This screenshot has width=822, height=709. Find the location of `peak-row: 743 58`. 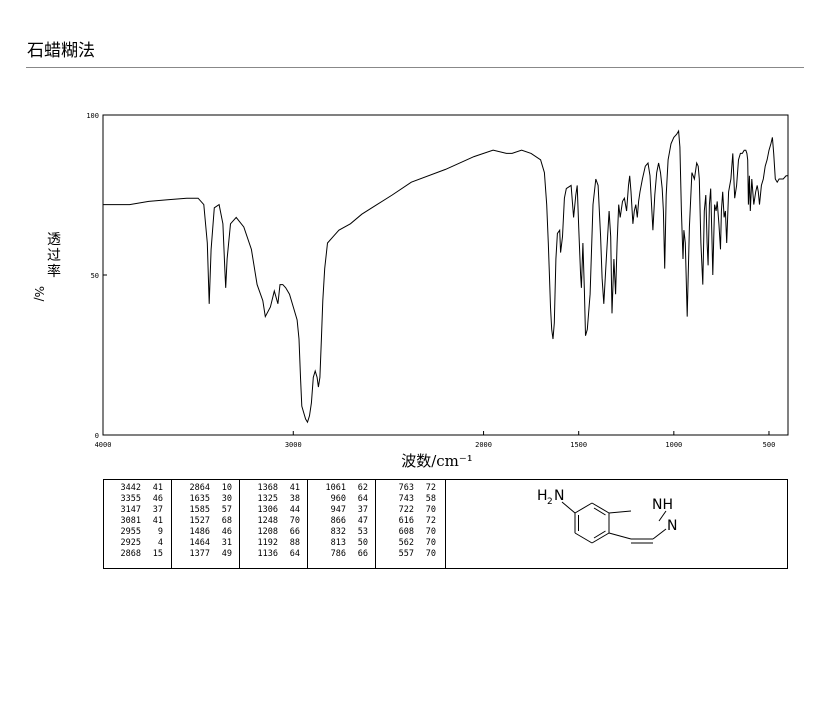

peak-row: 743 58 is located at coordinates (410, 499).